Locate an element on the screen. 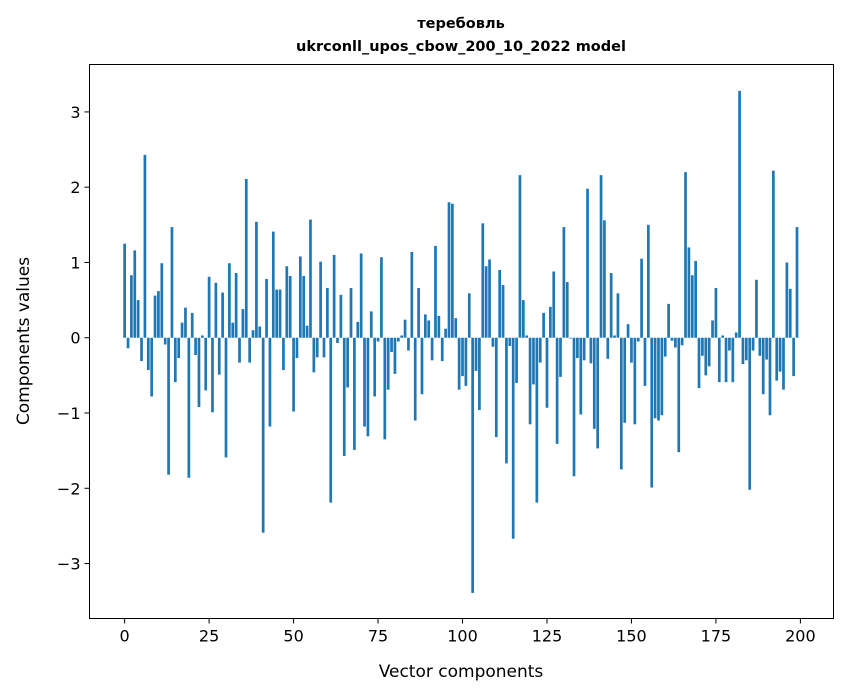 The width and height of the screenshot is (847, 700). x-tick-label: 25 is located at coordinates (209, 636).